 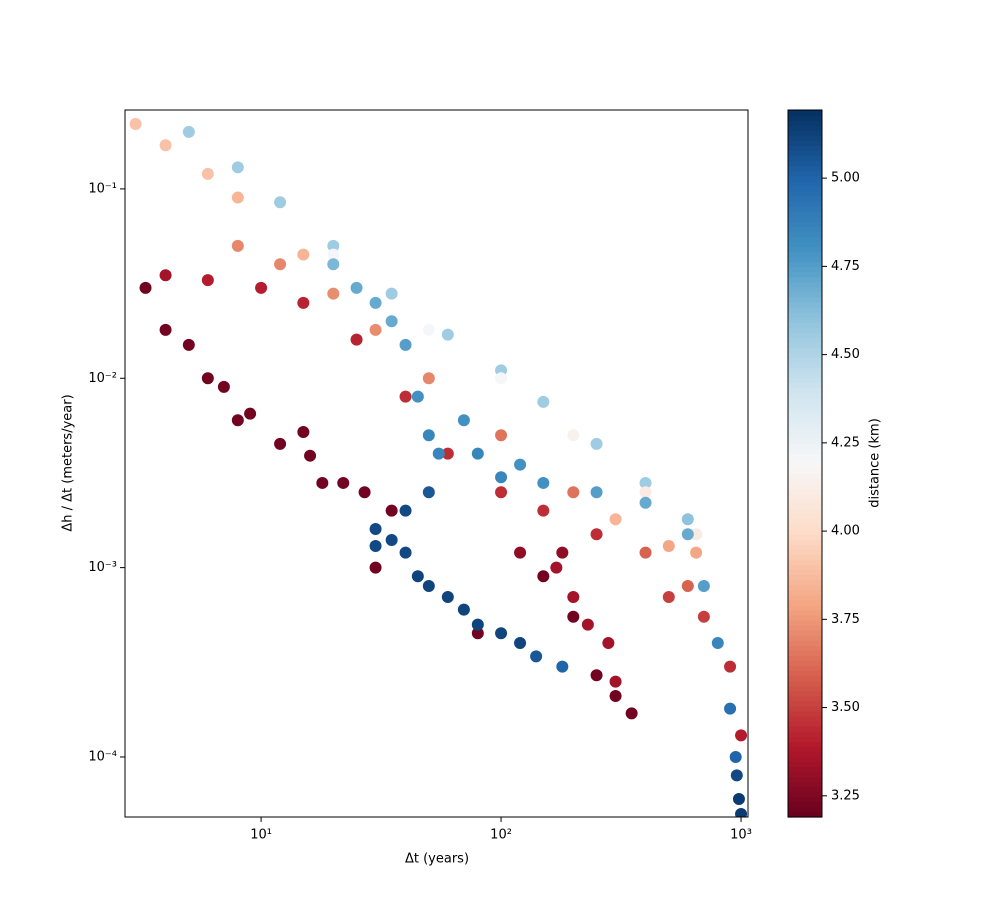 I want to click on x-tick-label: 10³, so click(x=741, y=835).